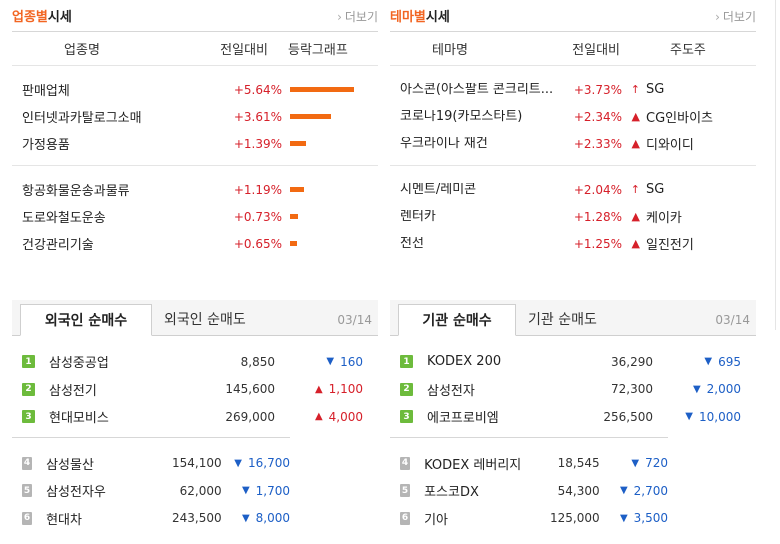 The height and width of the screenshot is (544, 780). What do you see at coordinates (82, 118) in the screenshot?
I see `industry-name: 인터넷과카탈로그소매` at bounding box center [82, 118].